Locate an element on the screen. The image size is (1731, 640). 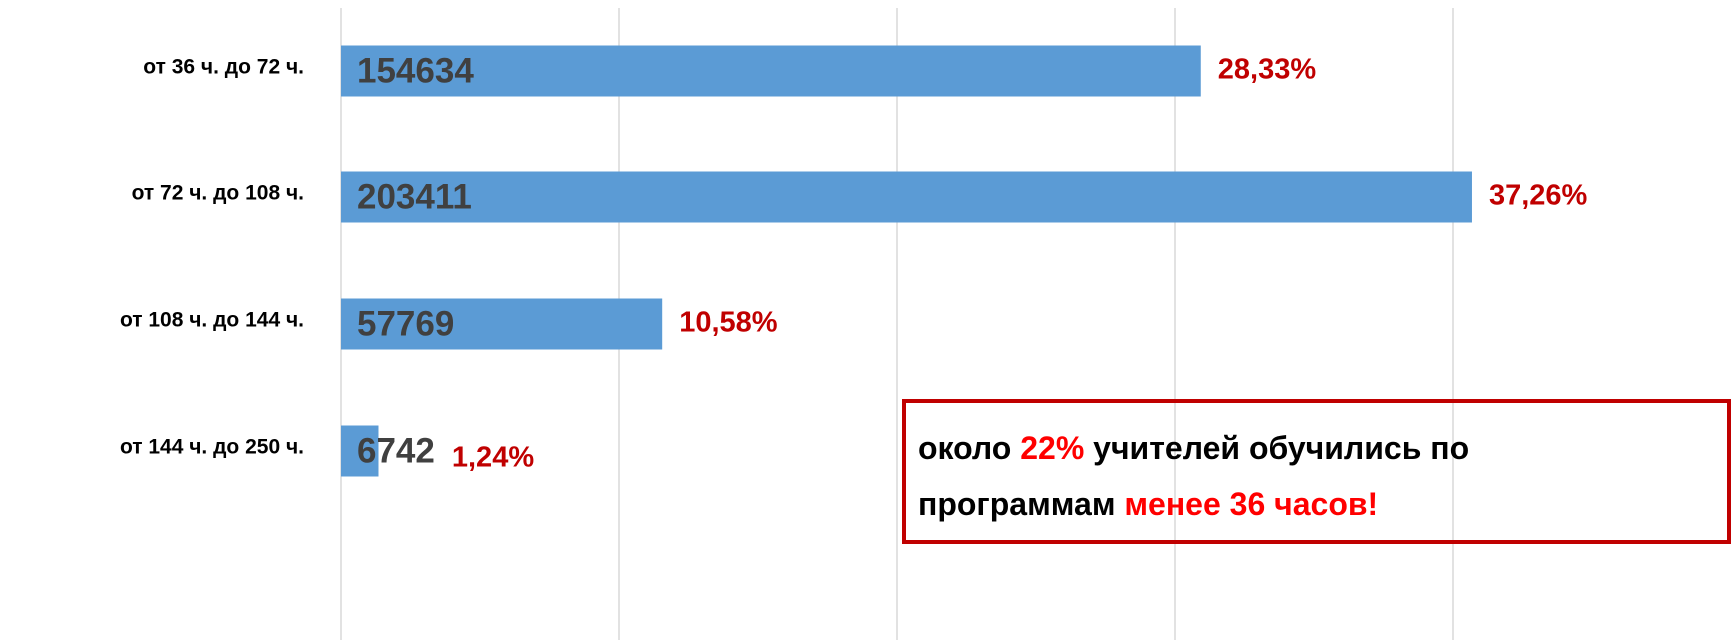
annotation-part: 22% is located at coordinates (1052, 448).